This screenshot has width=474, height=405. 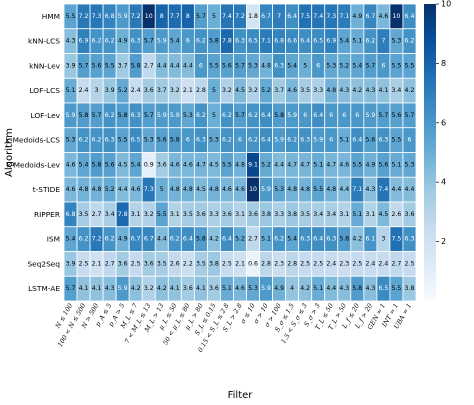 What do you see at coordinates (357, 239) in the screenshot?
I see `cell-value-label: 4.2` at bounding box center [357, 239].